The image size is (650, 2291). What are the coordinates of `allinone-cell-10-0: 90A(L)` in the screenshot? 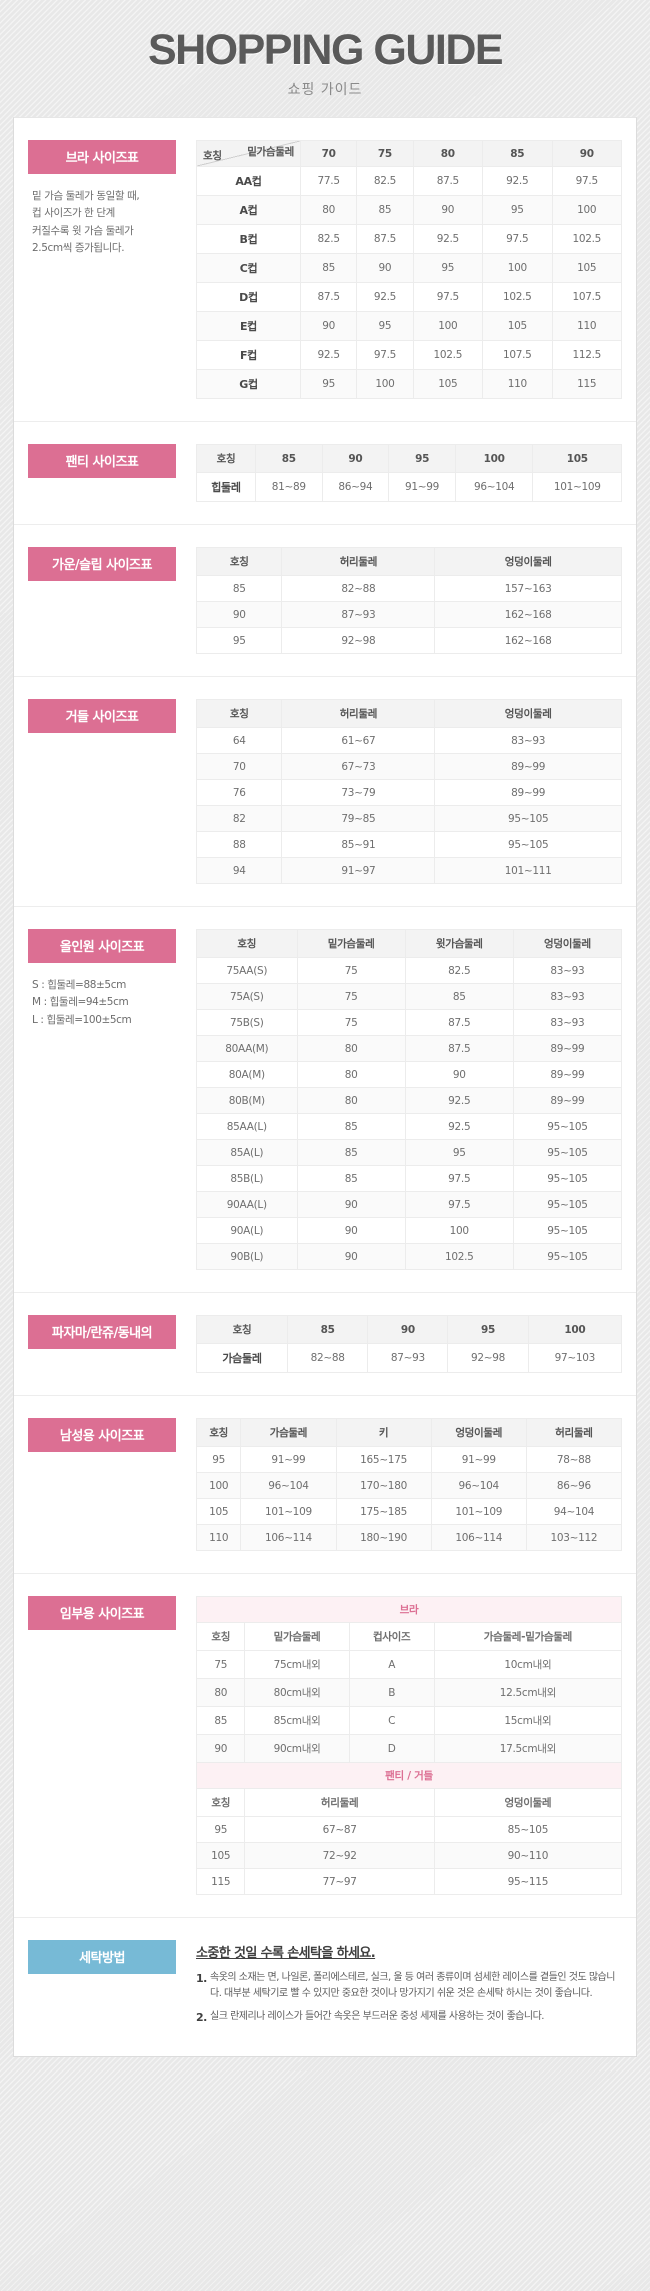 It's located at (247, 1230).